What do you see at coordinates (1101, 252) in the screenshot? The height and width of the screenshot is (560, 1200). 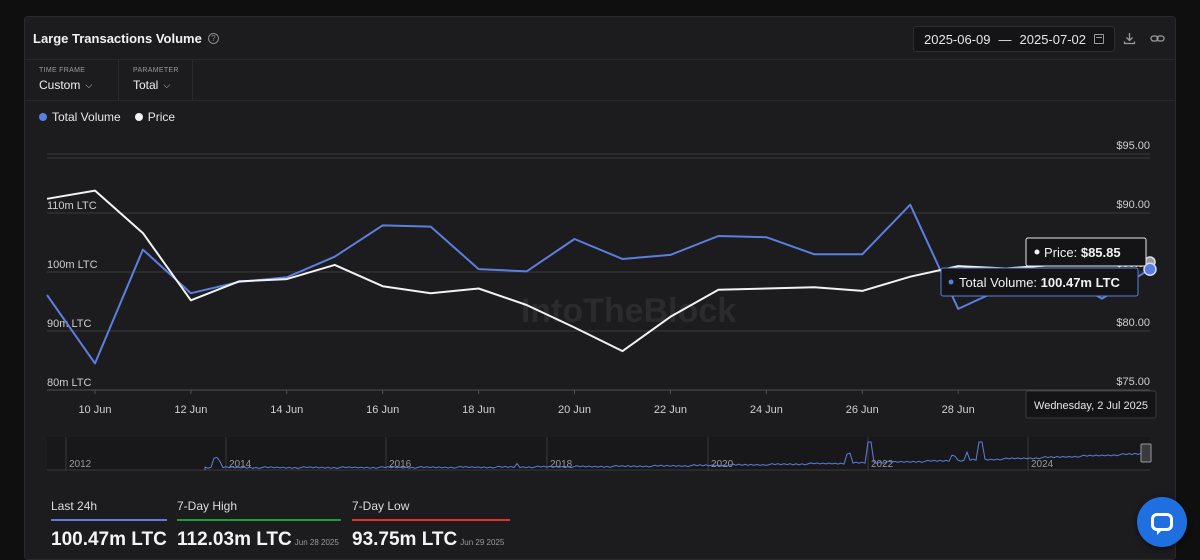 I see `tooltip-price-value: $85.85` at bounding box center [1101, 252].